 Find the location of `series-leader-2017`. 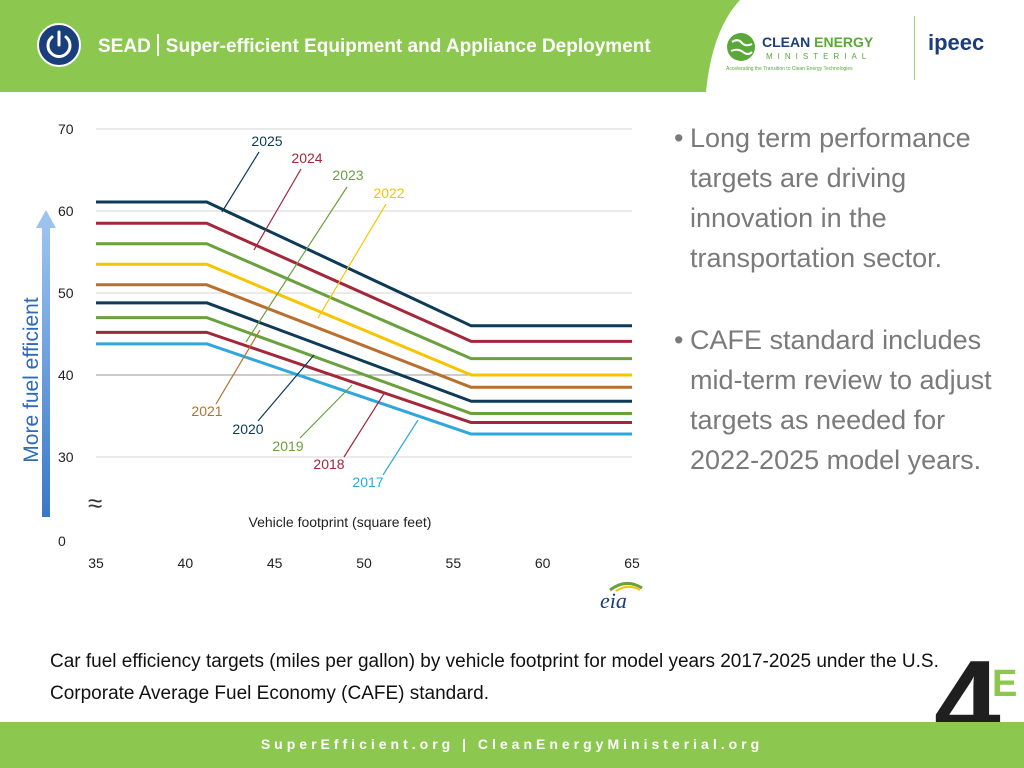

series-leader-2017 is located at coordinates (400, 447).